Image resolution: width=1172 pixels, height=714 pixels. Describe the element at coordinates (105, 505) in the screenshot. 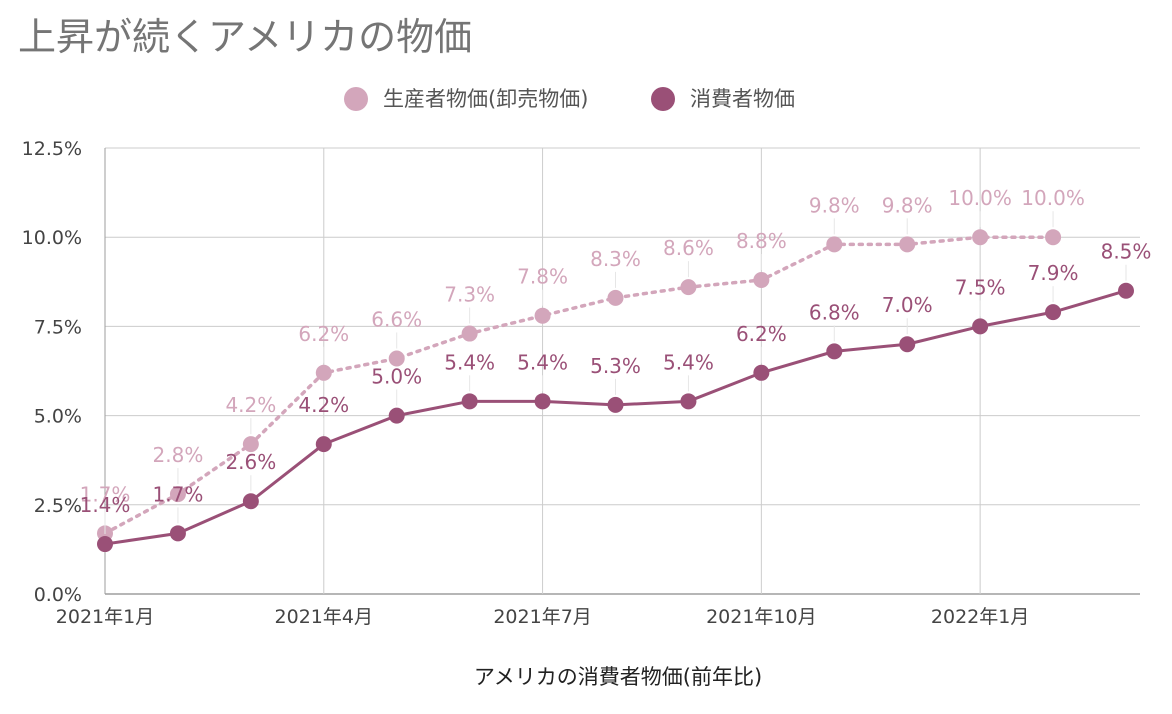

I see `data-label: 1.4%` at that location.